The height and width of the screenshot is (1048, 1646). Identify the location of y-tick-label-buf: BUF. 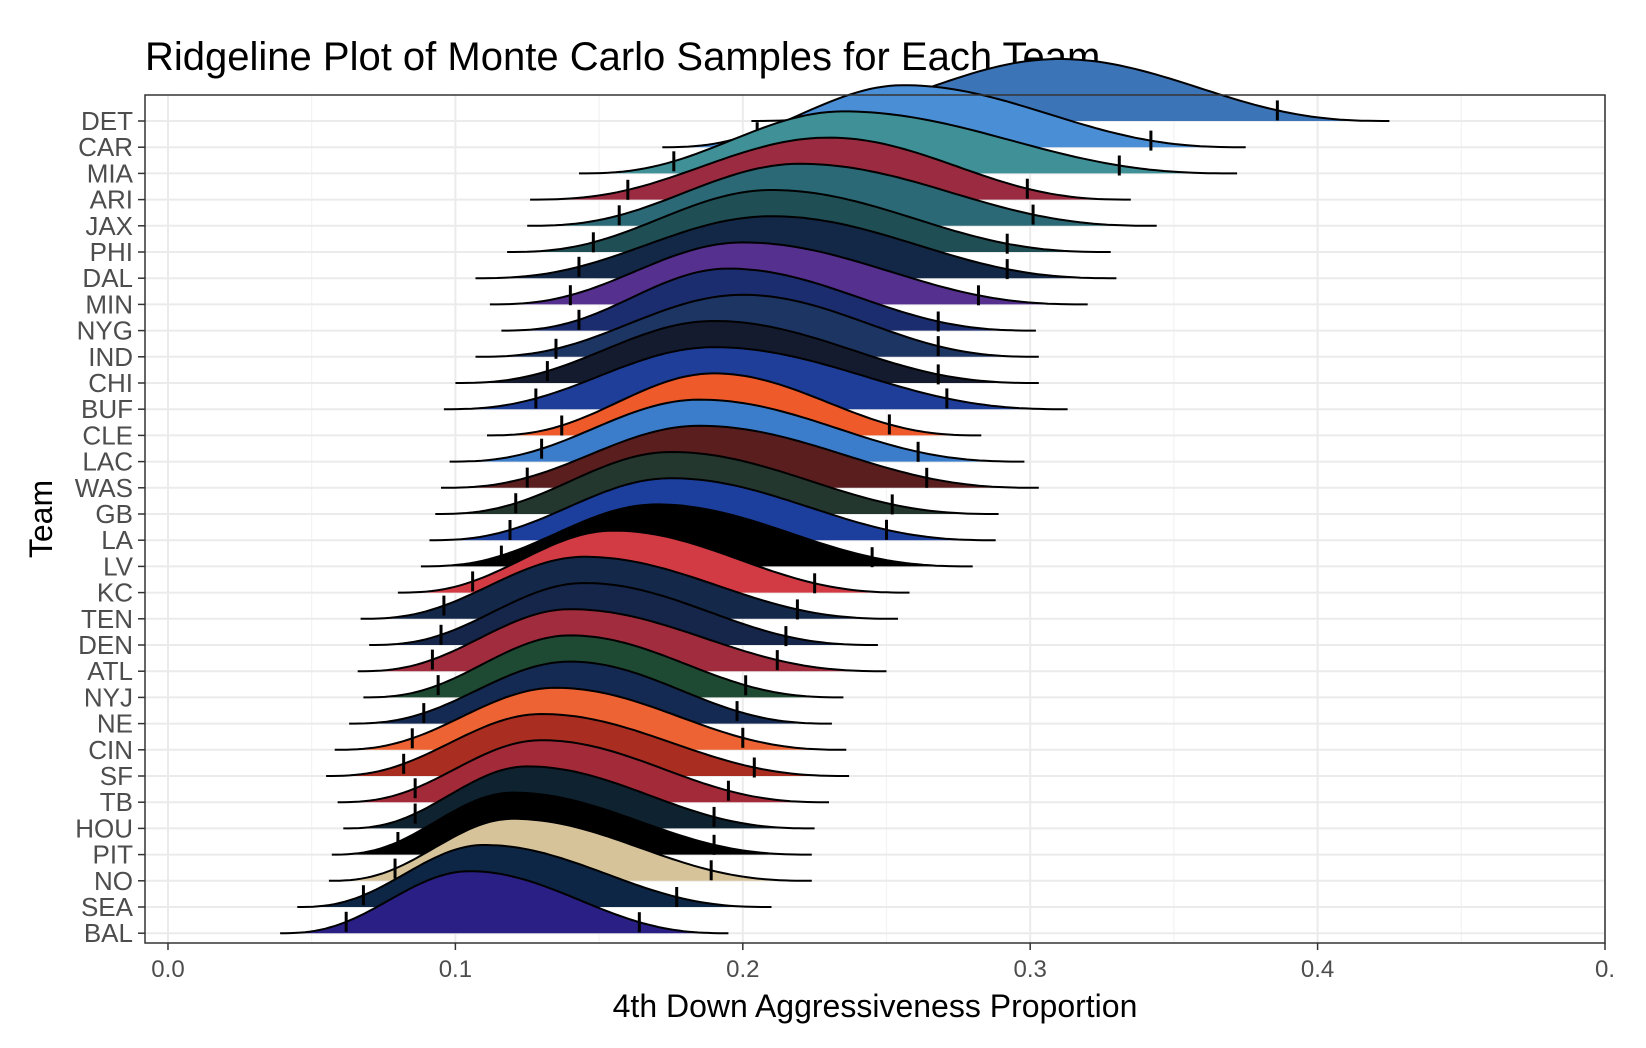
(107, 409).